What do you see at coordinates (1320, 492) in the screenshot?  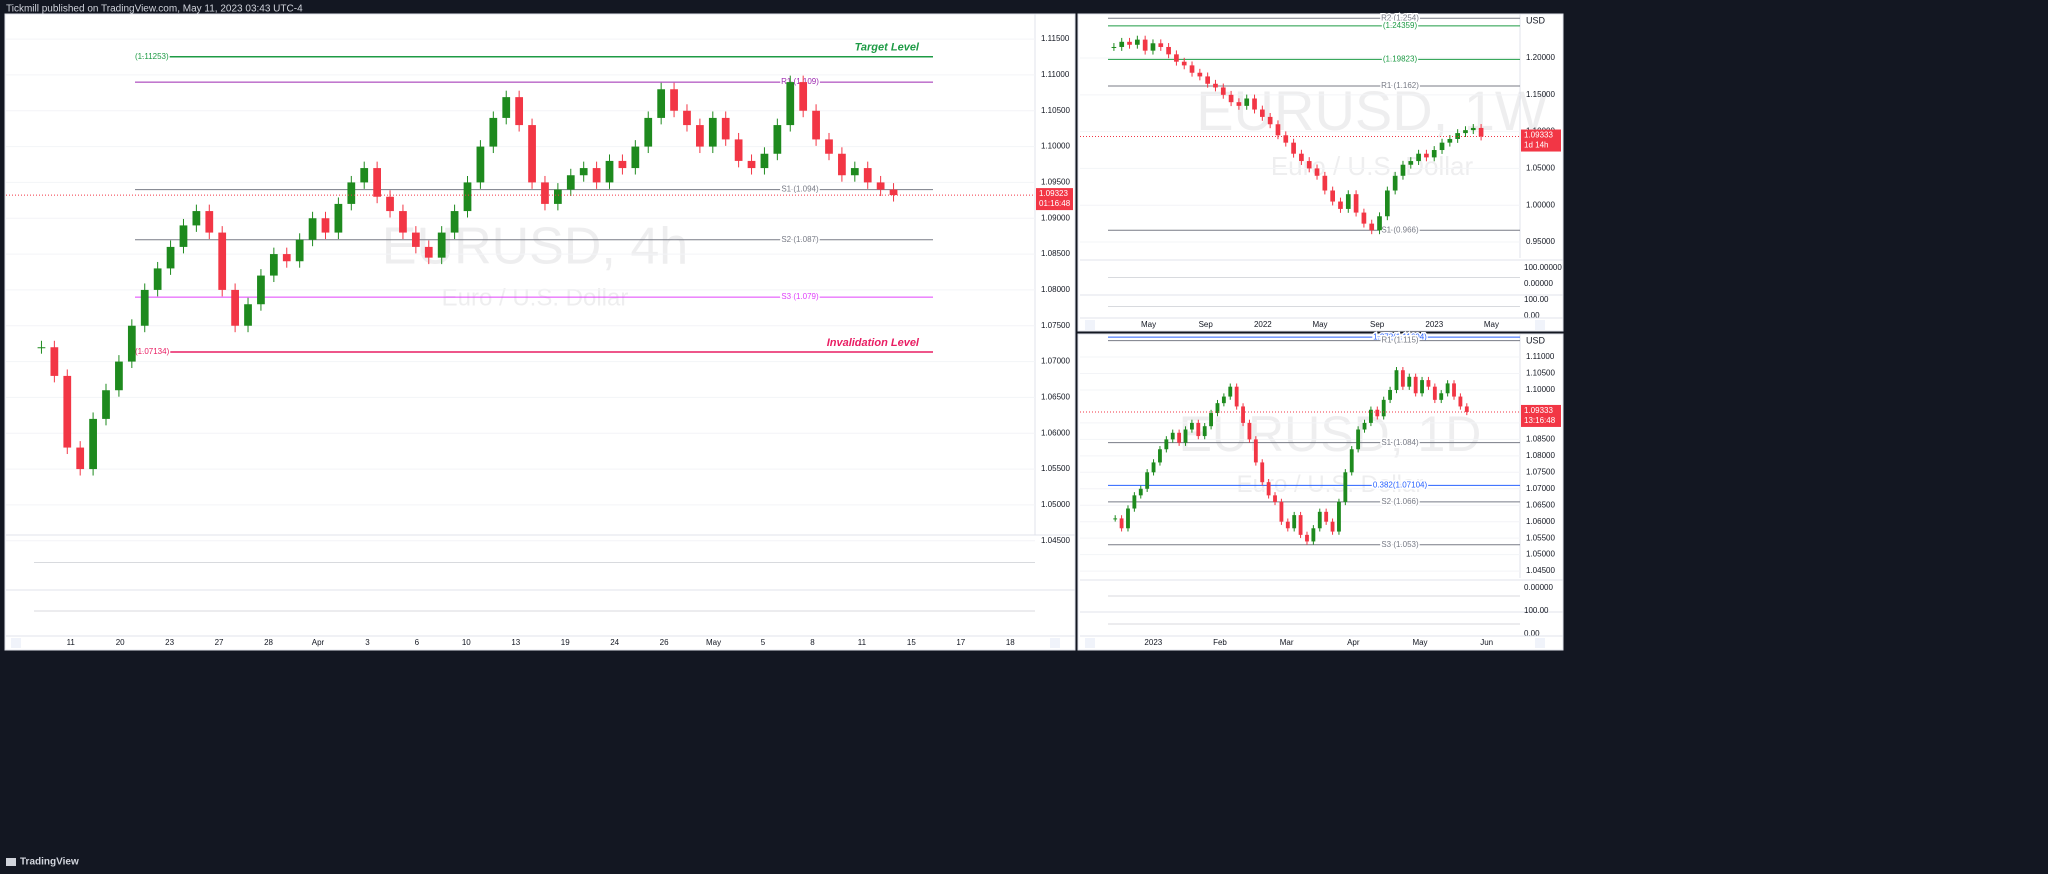 I see `panel-bg` at bounding box center [1320, 492].